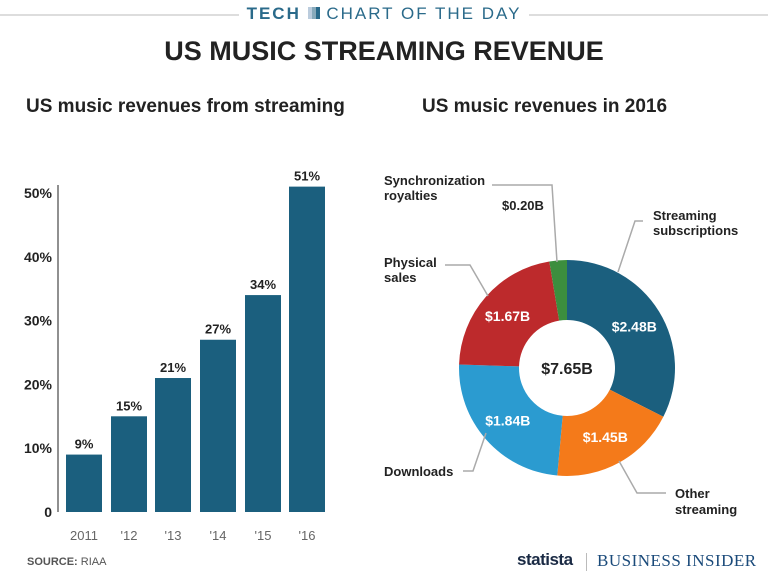  I want to click on y-tick-label: 50%, so click(38, 193).